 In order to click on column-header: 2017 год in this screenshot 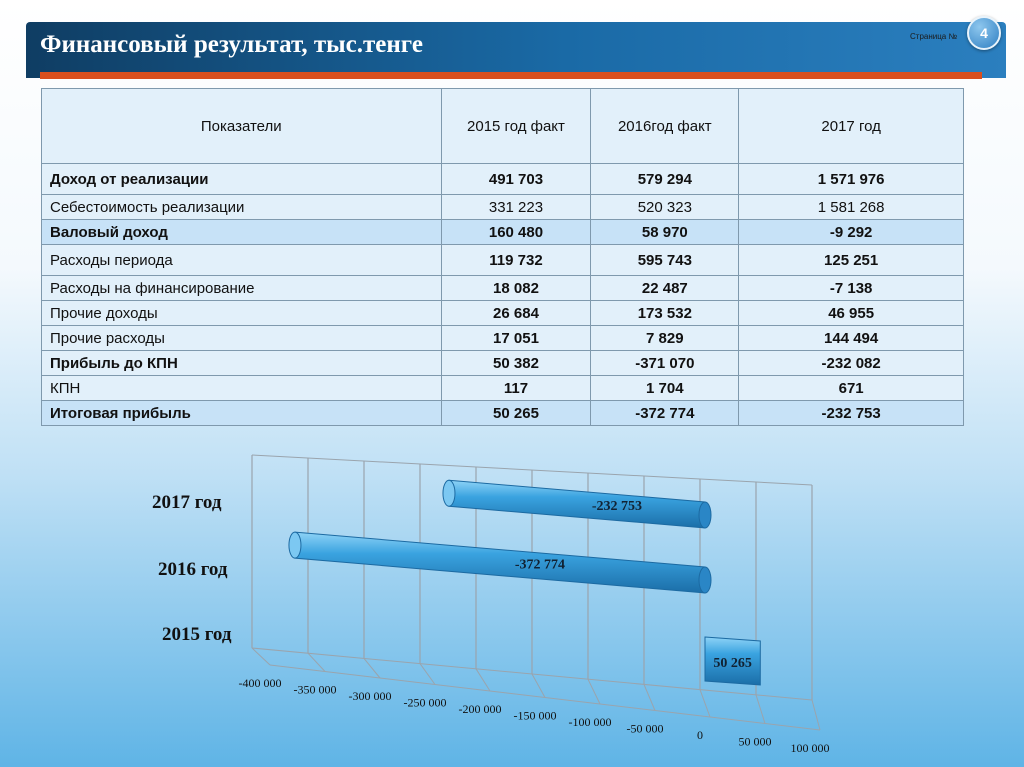, I will do `click(851, 126)`.